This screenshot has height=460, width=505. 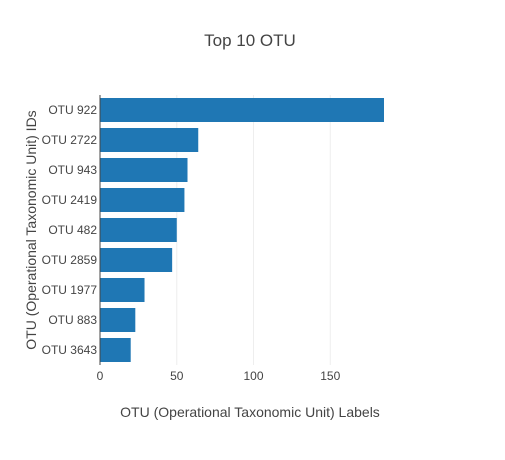 What do you see at coordinates (70, 290) in the screenshot?
I see `y-tick-label: OTU 1977` at bounding box center [70, 290].